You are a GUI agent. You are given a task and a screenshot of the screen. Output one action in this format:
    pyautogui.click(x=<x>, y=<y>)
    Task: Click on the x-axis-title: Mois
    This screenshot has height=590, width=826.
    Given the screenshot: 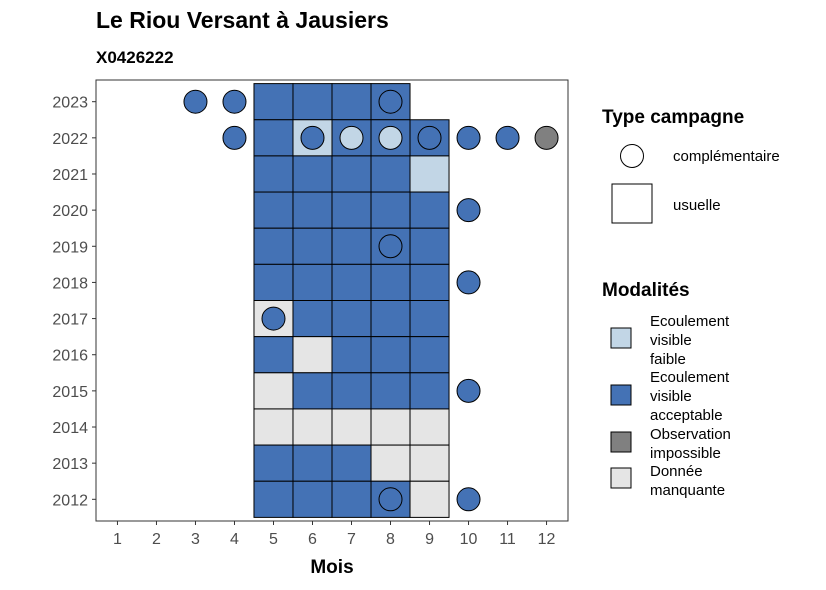 What is the action you would take?
    pyautogui.click(x=331, y=567)
    